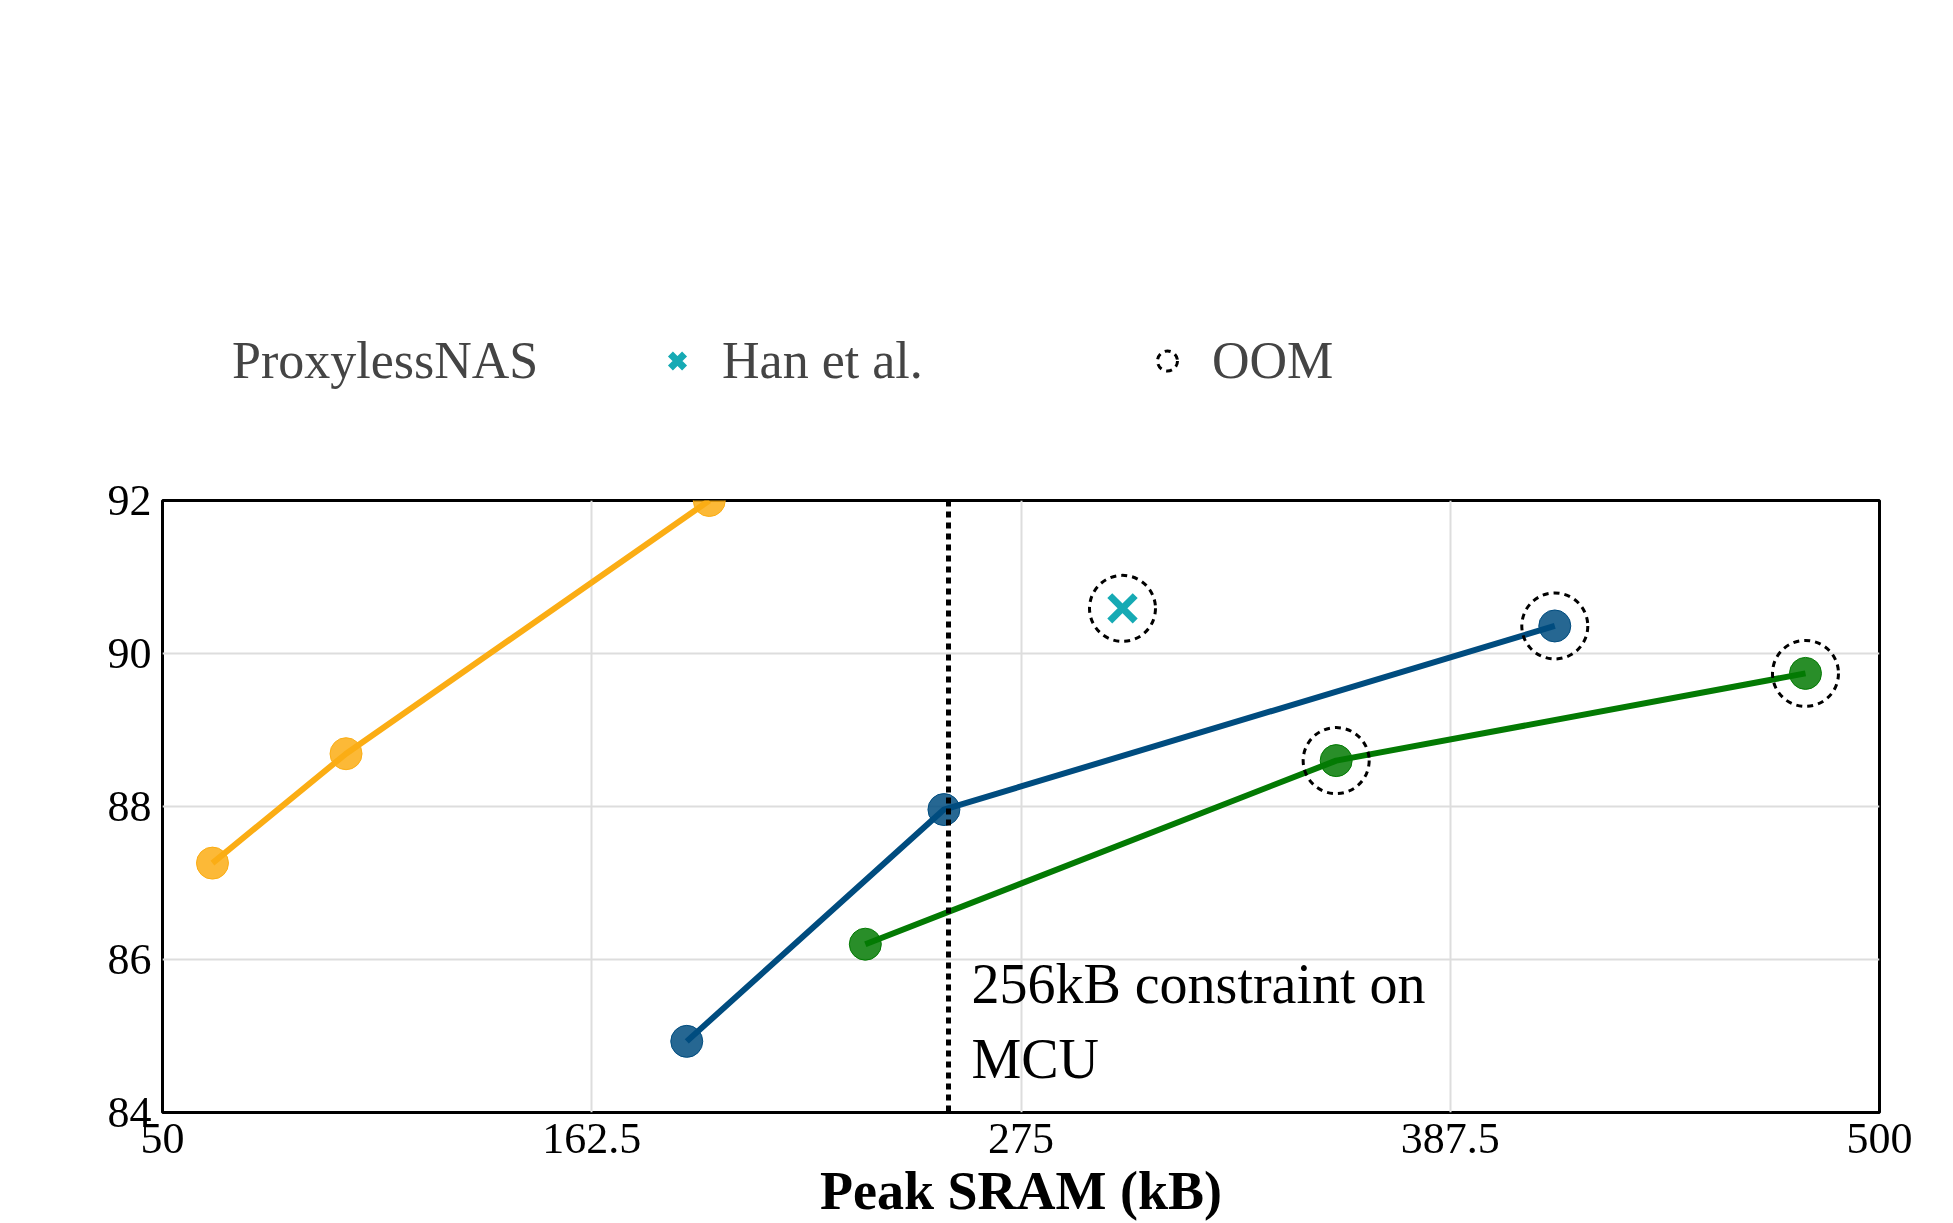 The height and width of the screenshot is (1223, 1953). What do you see at coordinates (1021, 1190) in the screenshot?
I see `x-axis-title: Peak SRAM (kB)` at bounding box center [1021, 1190].